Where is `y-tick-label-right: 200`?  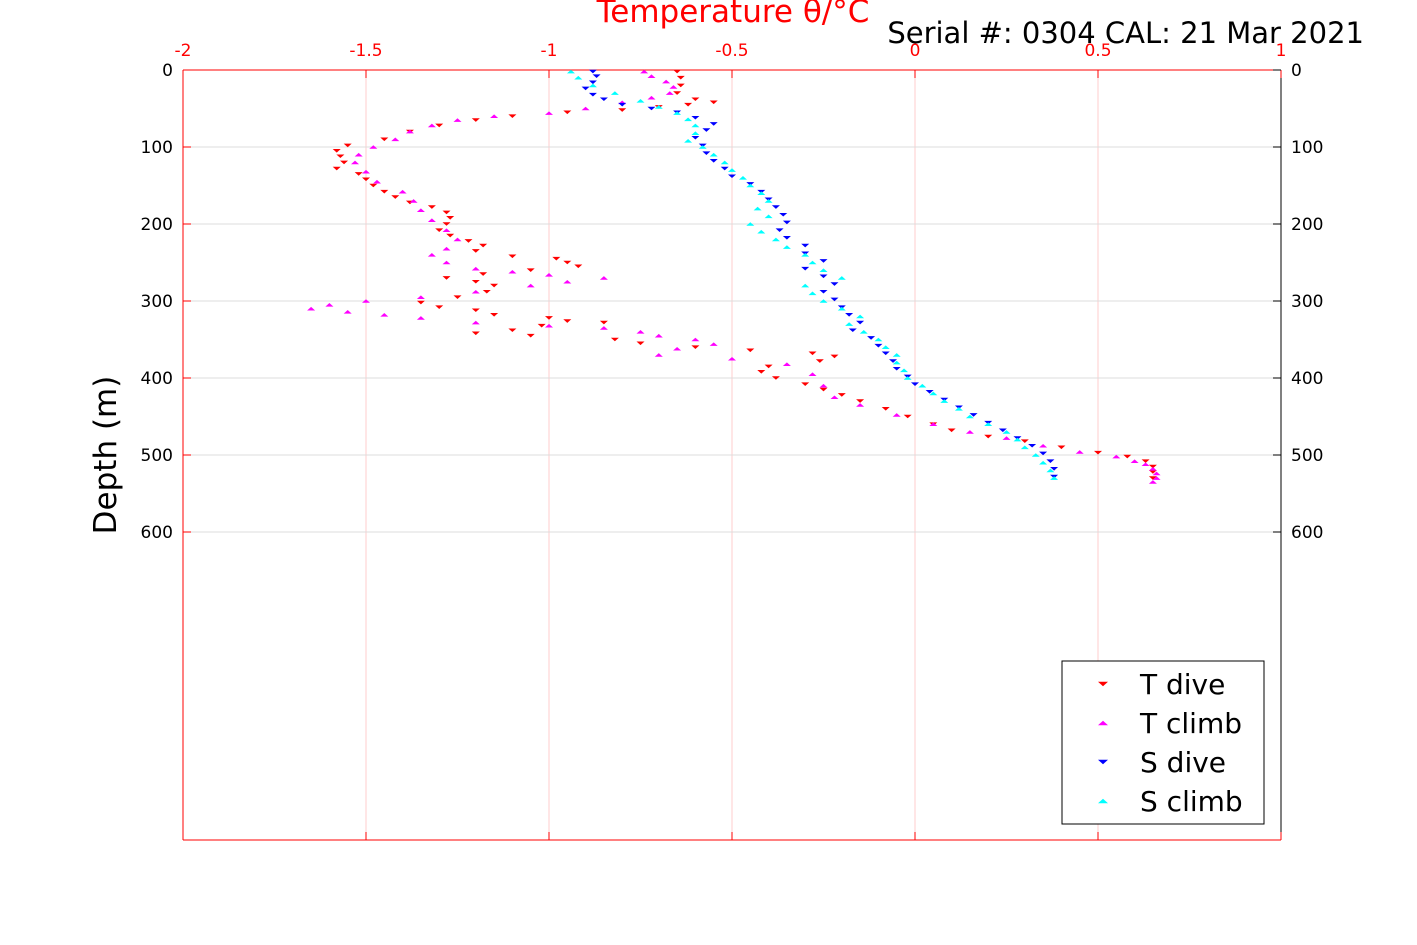 y-tick-label-right: 200 is located at coordinates (1307, 225).